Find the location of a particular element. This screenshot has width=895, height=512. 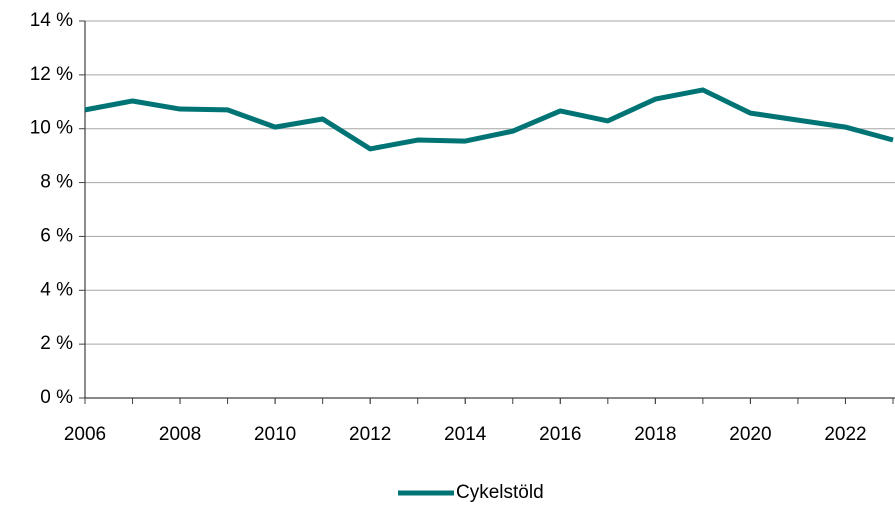

y-tick-label: 14 % is located at coordinates (51, 20).